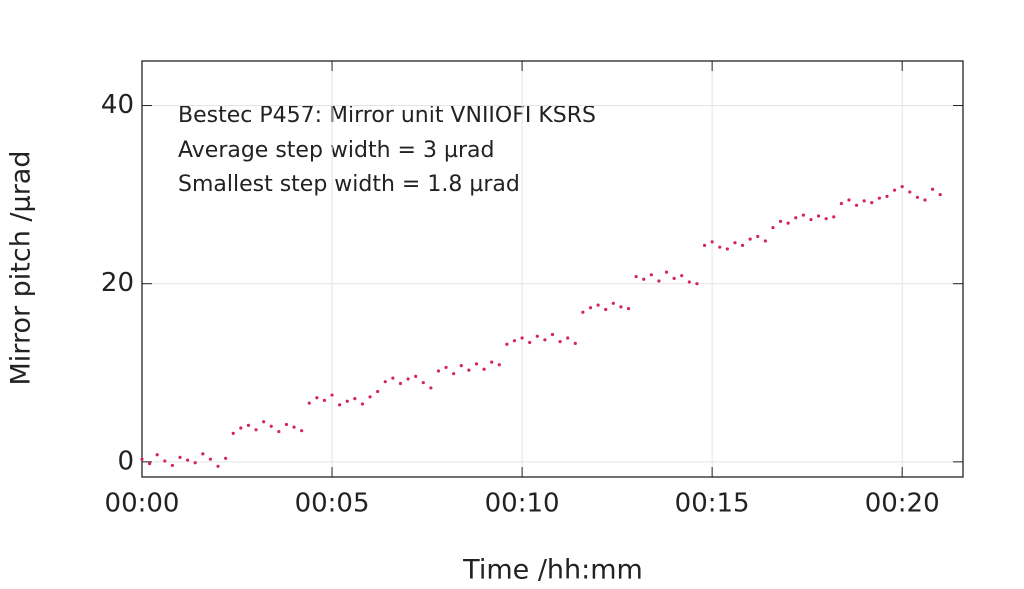 The image size is (1024, 589). What do you see at coordinates (142, 504) in the screenshot?
I see `x-tick-label: 00:00` at bounding box center [142, 504].